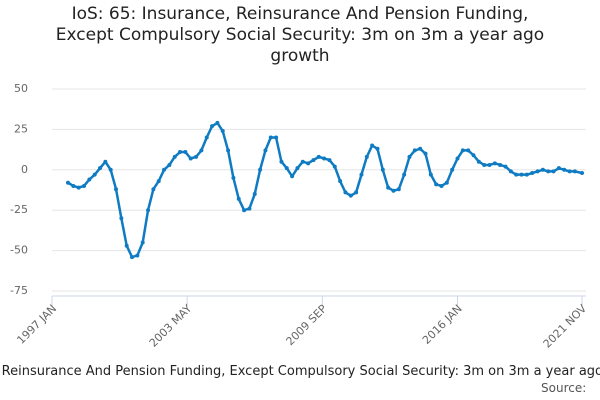  Describe the element at coordinates (21, 128) in the screenshot. I see `y-tick-label: 25` at that location.